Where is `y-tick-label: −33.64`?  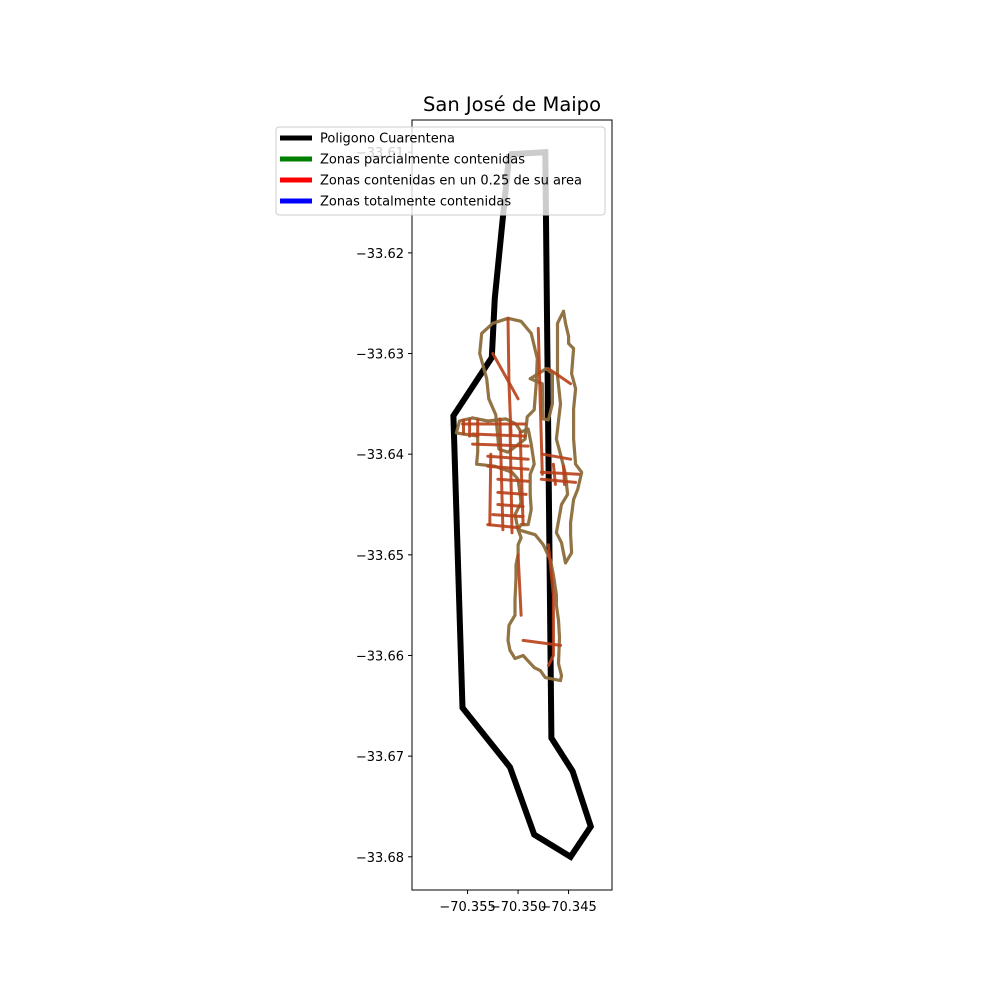 y-tick-label: −33.64 is located at coordinates (380, 455).